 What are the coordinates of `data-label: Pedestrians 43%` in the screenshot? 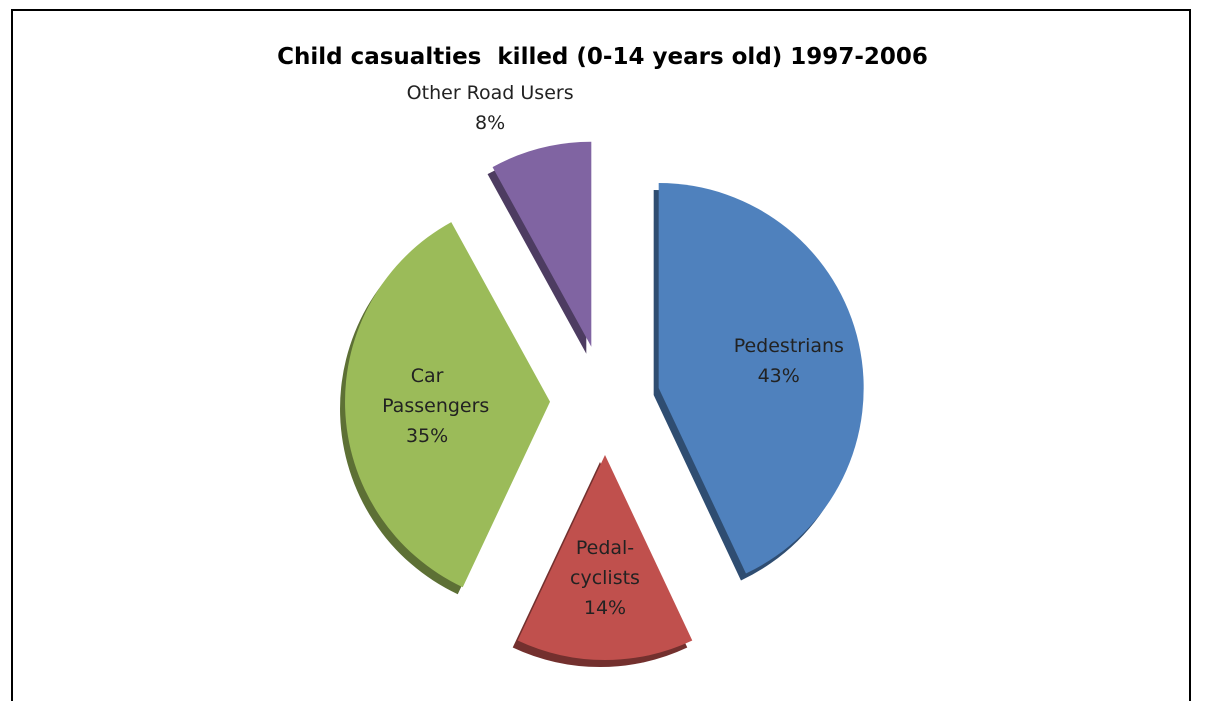 It's located at (788, 361).